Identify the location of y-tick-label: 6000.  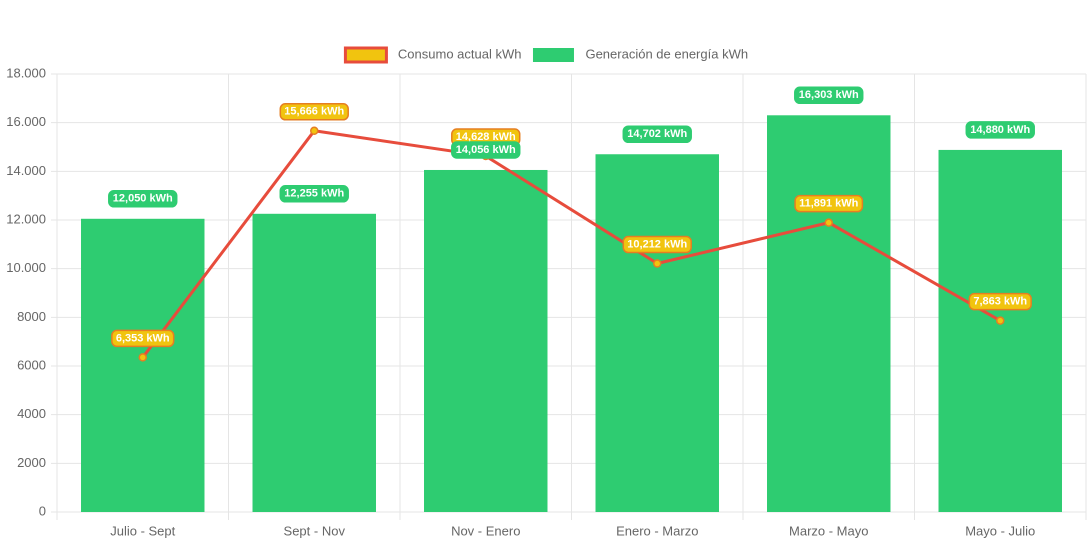
(31, 364).